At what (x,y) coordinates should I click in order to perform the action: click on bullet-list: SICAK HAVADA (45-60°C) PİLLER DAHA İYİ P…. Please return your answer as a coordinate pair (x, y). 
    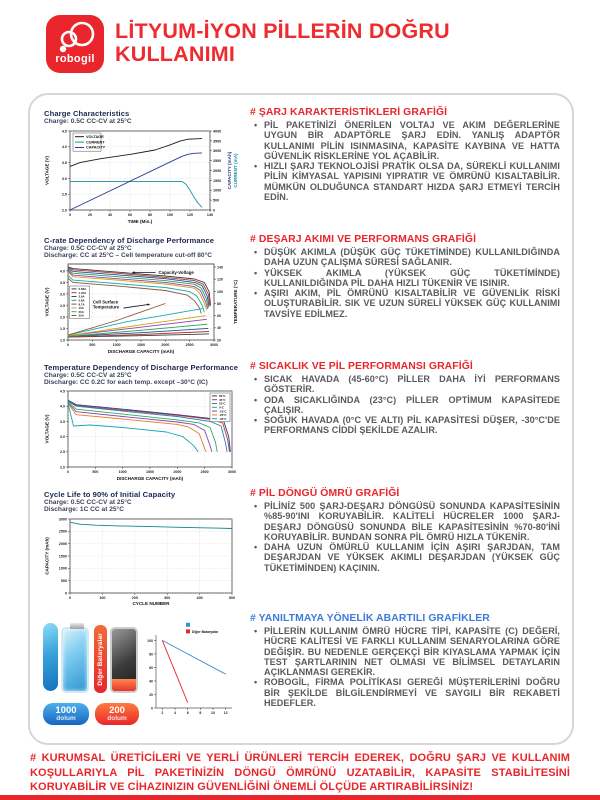
    Looking at the image, I should click on (406, 405).